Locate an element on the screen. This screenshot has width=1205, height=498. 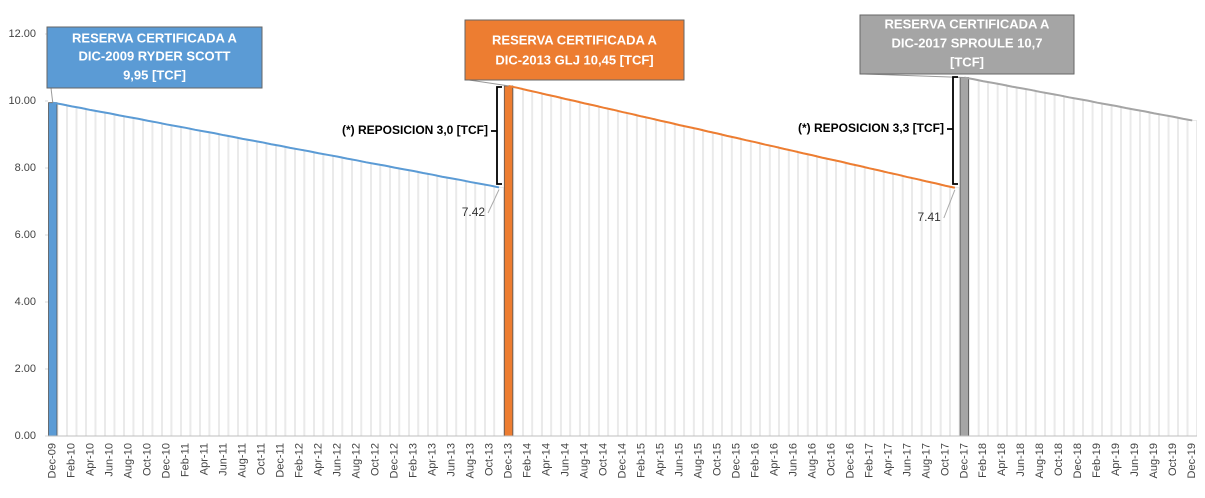
x-tick-label: Aug-17 is located at coordinates (926, 460).